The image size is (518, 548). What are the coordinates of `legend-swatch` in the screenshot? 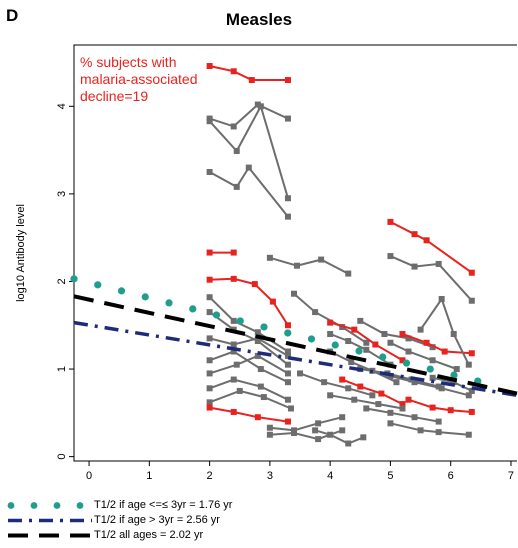 It's located at (50, 535).